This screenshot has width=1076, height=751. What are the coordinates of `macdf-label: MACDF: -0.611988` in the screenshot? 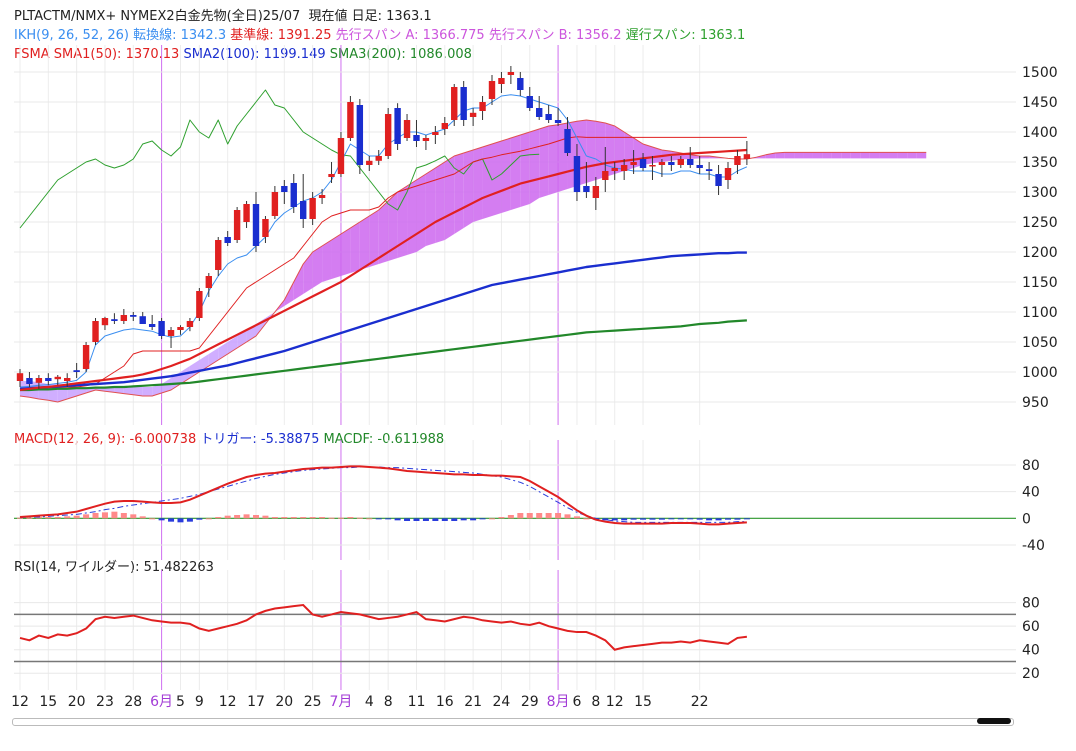 It's located at (384, 439).